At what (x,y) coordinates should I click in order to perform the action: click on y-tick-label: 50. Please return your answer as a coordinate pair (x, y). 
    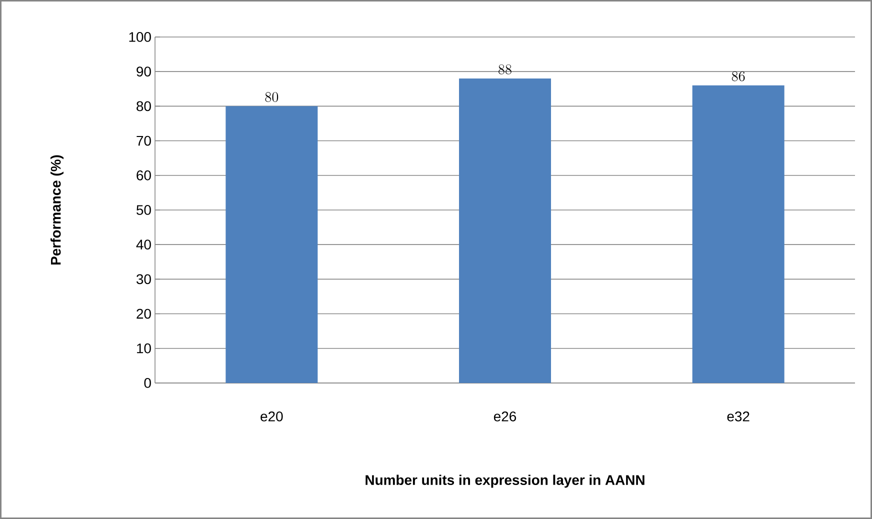
    Looking at the image, I should click on (143, 210).